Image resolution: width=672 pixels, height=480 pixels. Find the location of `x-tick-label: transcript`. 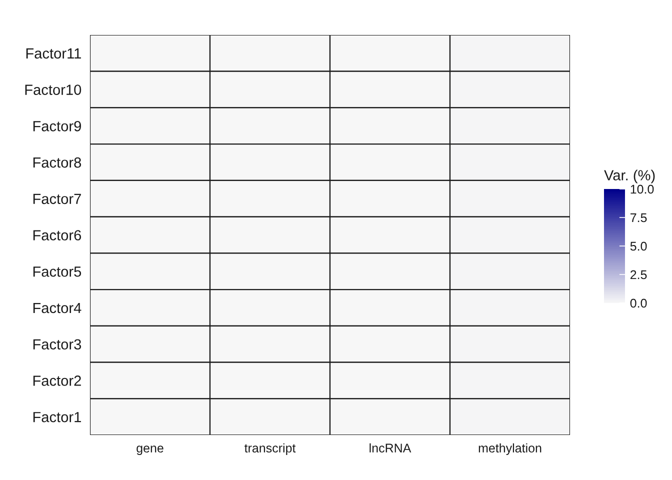

x-tick-label: transcript is located at coordinates (270, 449).